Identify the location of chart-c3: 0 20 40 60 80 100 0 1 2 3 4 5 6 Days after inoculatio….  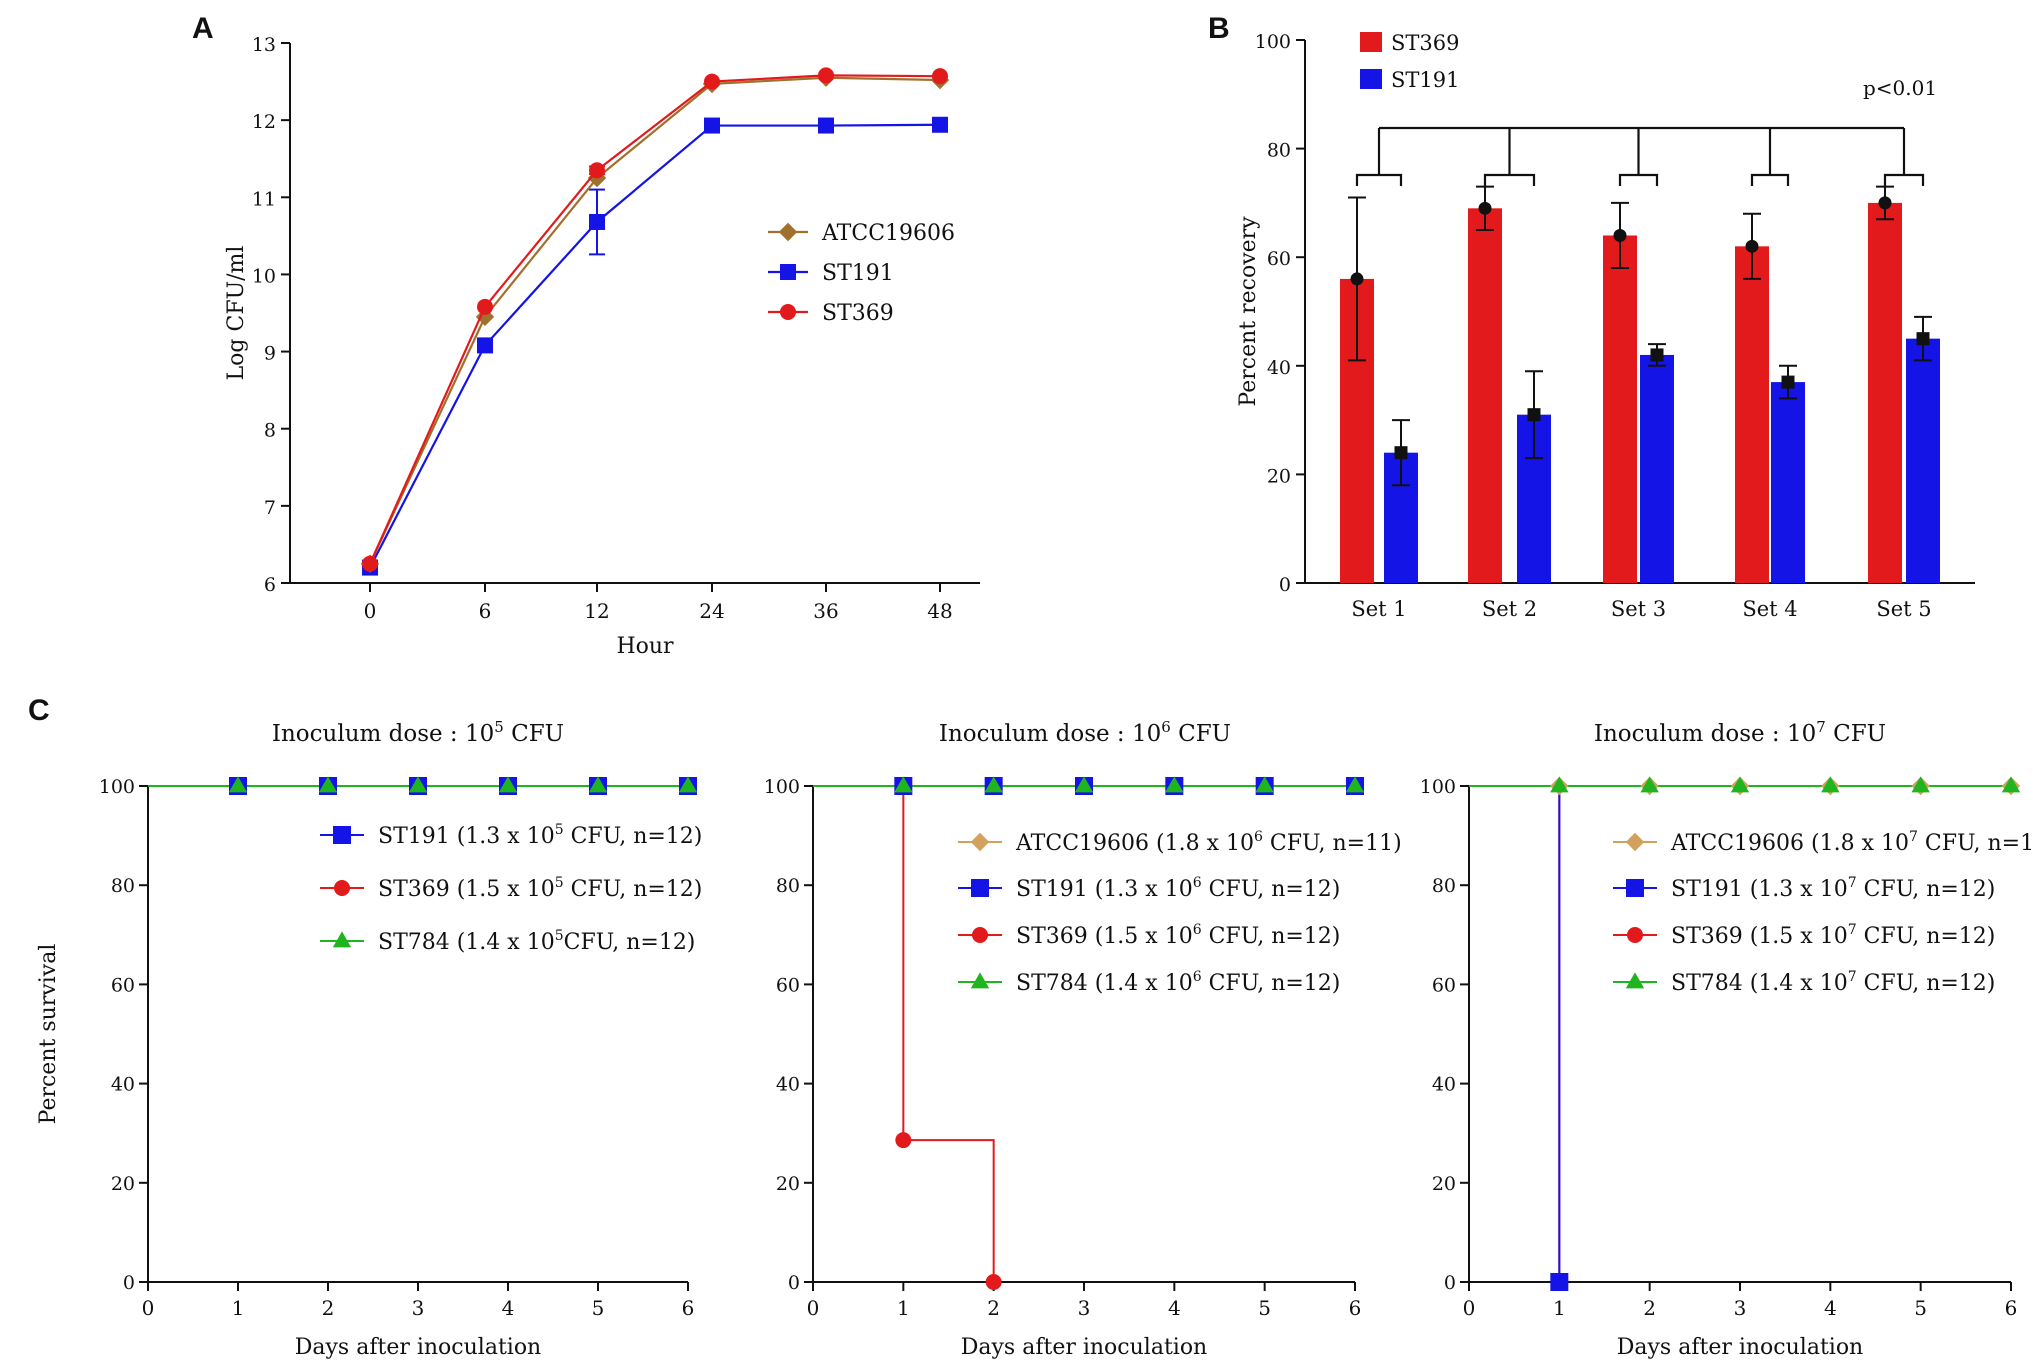
(1726, 1039).